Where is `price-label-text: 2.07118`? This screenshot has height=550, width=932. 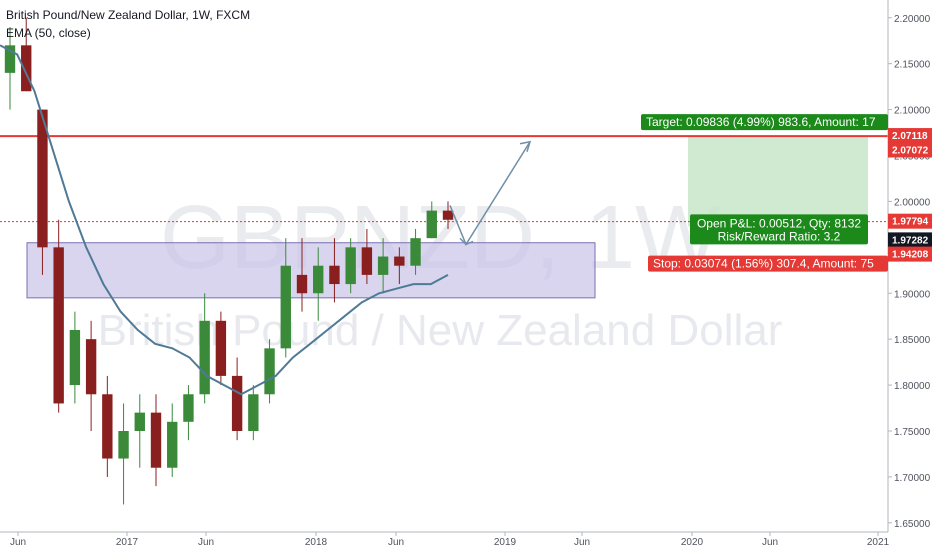
price-label-text: 2.07118 is located at coordinates (910, 136).